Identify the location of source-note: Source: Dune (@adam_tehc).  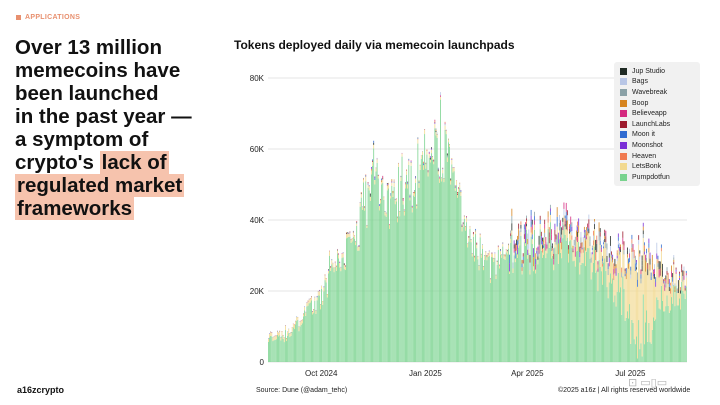
(302, 390).